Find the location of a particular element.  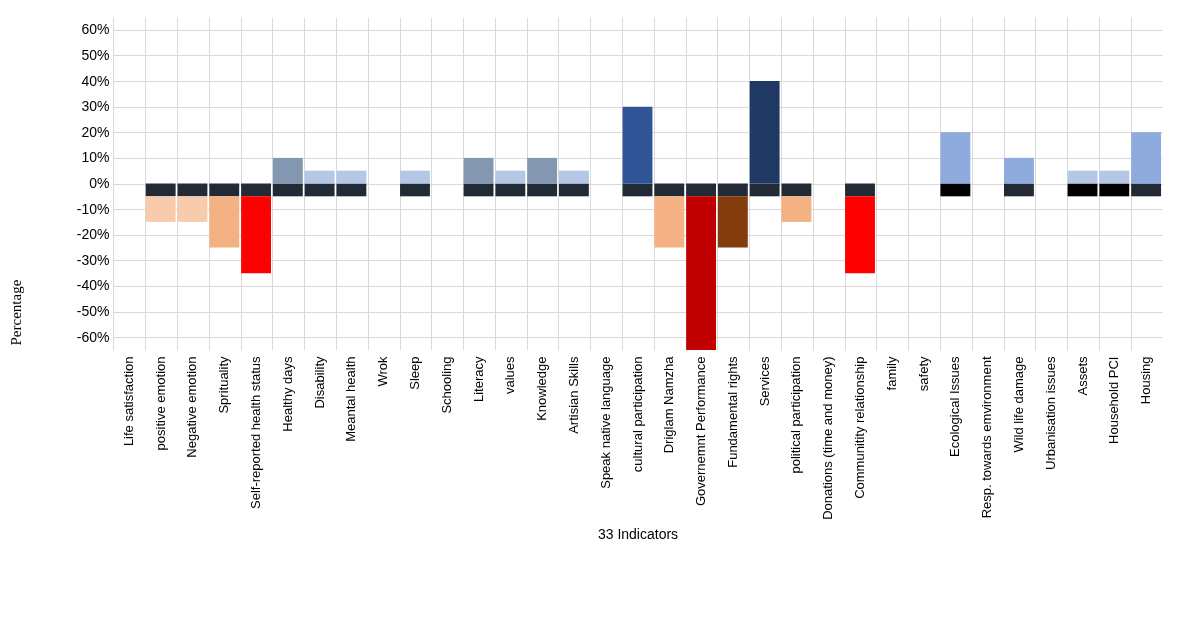

y-tick-label: -50% is located at coordinates (93, 311).